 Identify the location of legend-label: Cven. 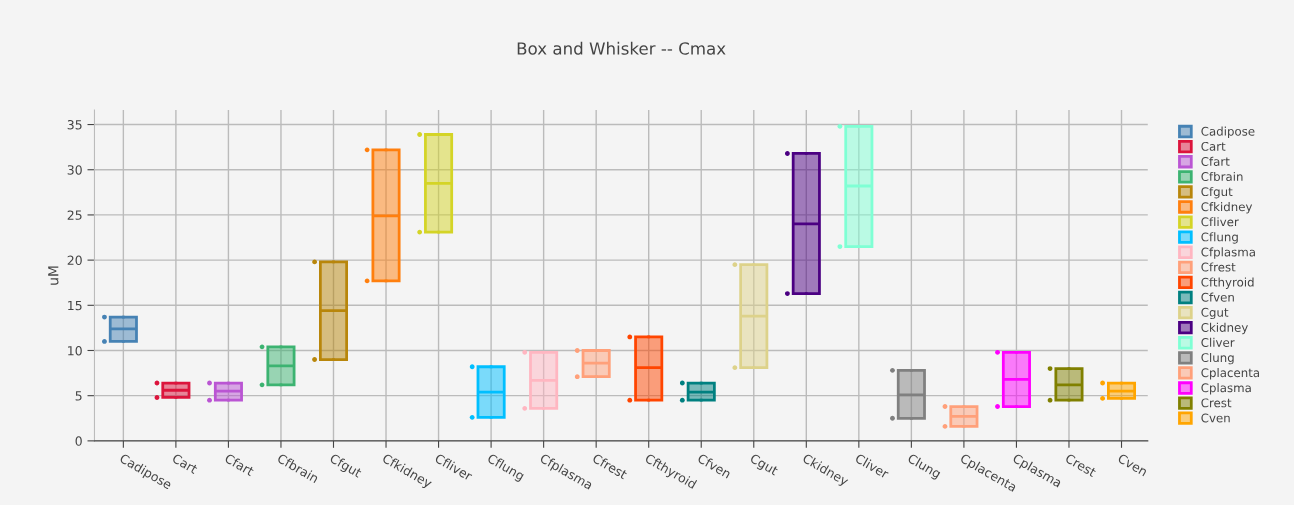
(1215, 418).